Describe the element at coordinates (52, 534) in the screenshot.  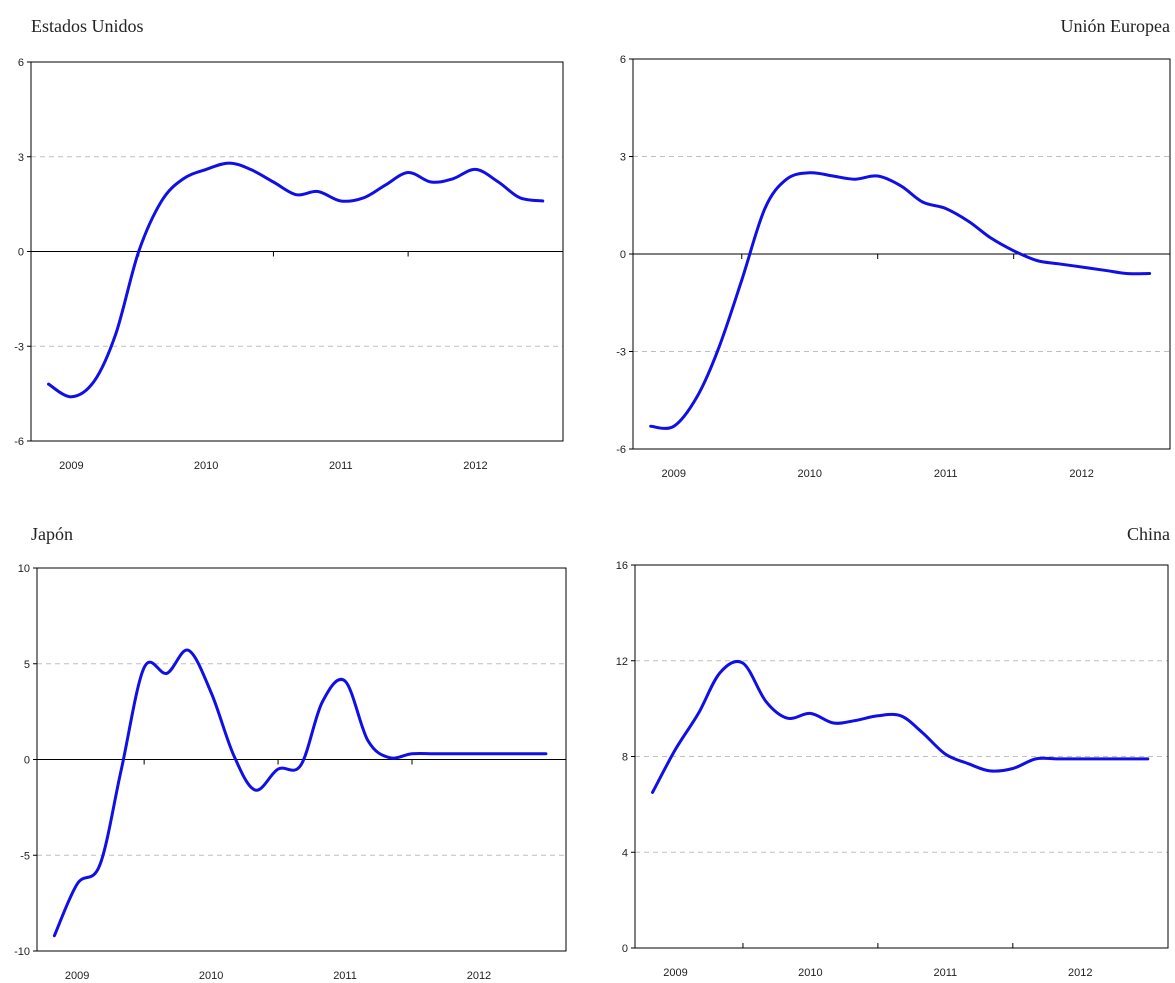
I see `chart-title: Japón` at that location.